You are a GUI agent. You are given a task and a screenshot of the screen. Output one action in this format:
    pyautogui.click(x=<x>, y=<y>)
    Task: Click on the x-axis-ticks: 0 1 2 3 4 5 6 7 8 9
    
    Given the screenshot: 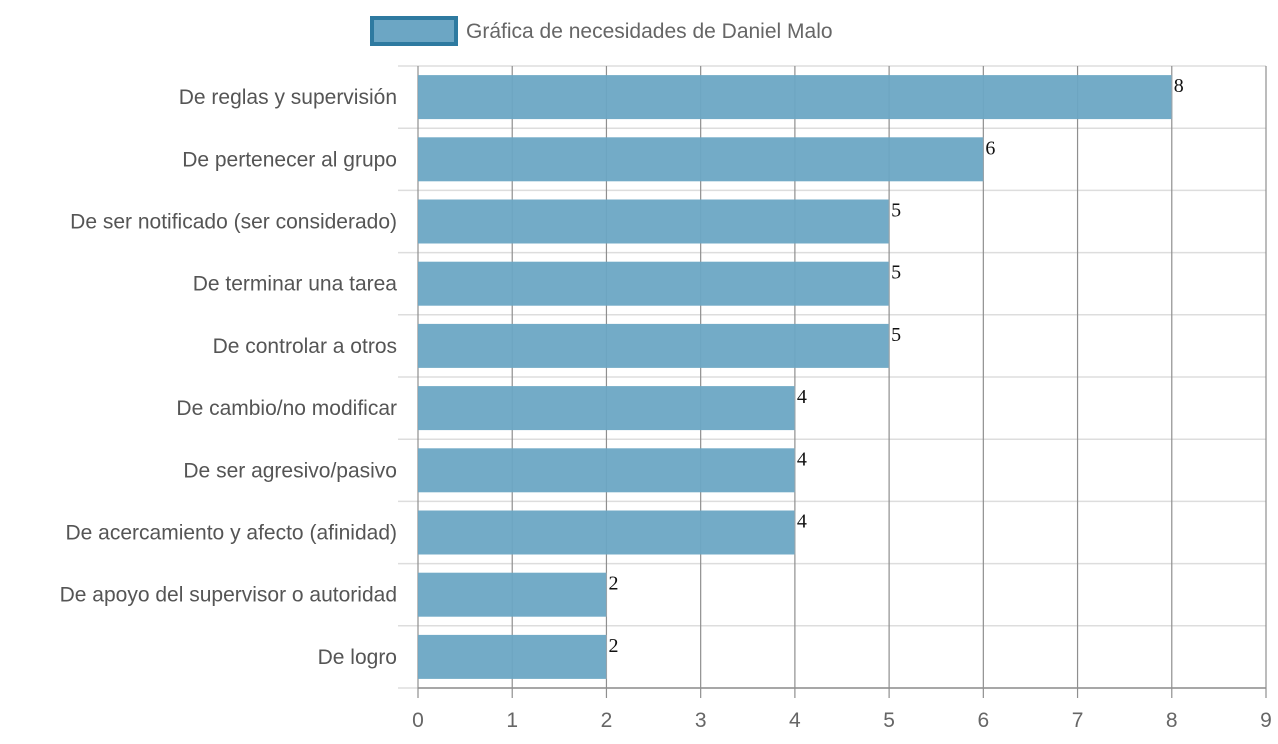 What is the action you would take?
    pyautogui.click(x=842, y=720)
    